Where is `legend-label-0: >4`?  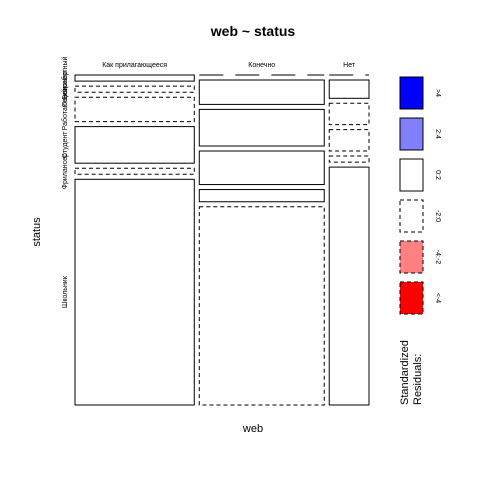 legend-label-0: >4 is located at coordinates (437, 93).